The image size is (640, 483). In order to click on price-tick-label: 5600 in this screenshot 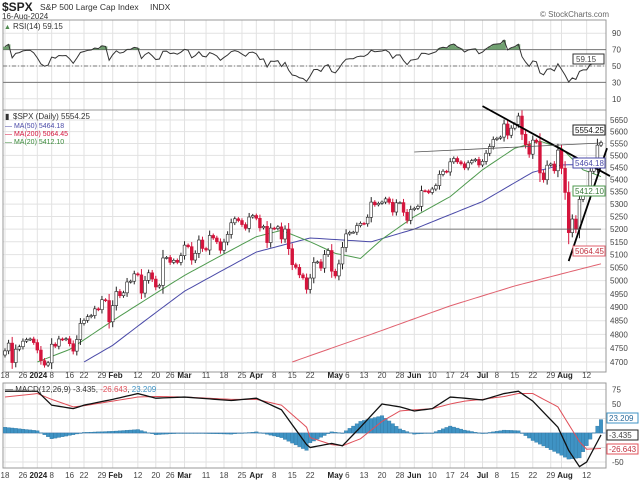, I will do `click(619, 132)`.